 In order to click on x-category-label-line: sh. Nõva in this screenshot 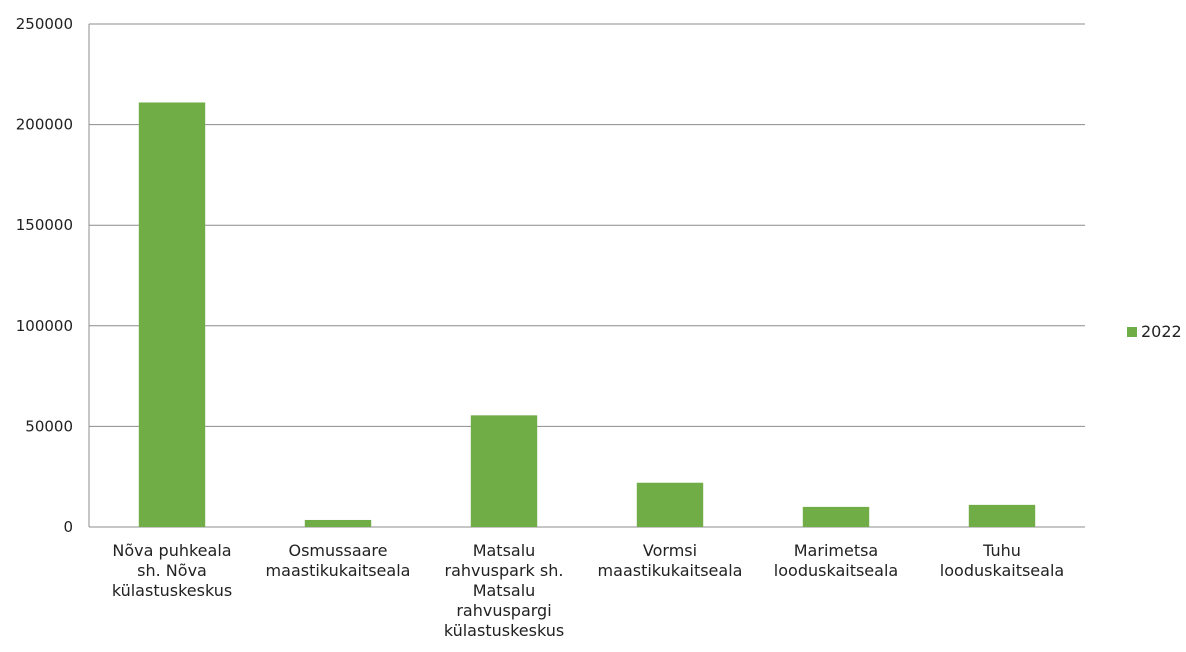, I will do `click(172, 570)`.